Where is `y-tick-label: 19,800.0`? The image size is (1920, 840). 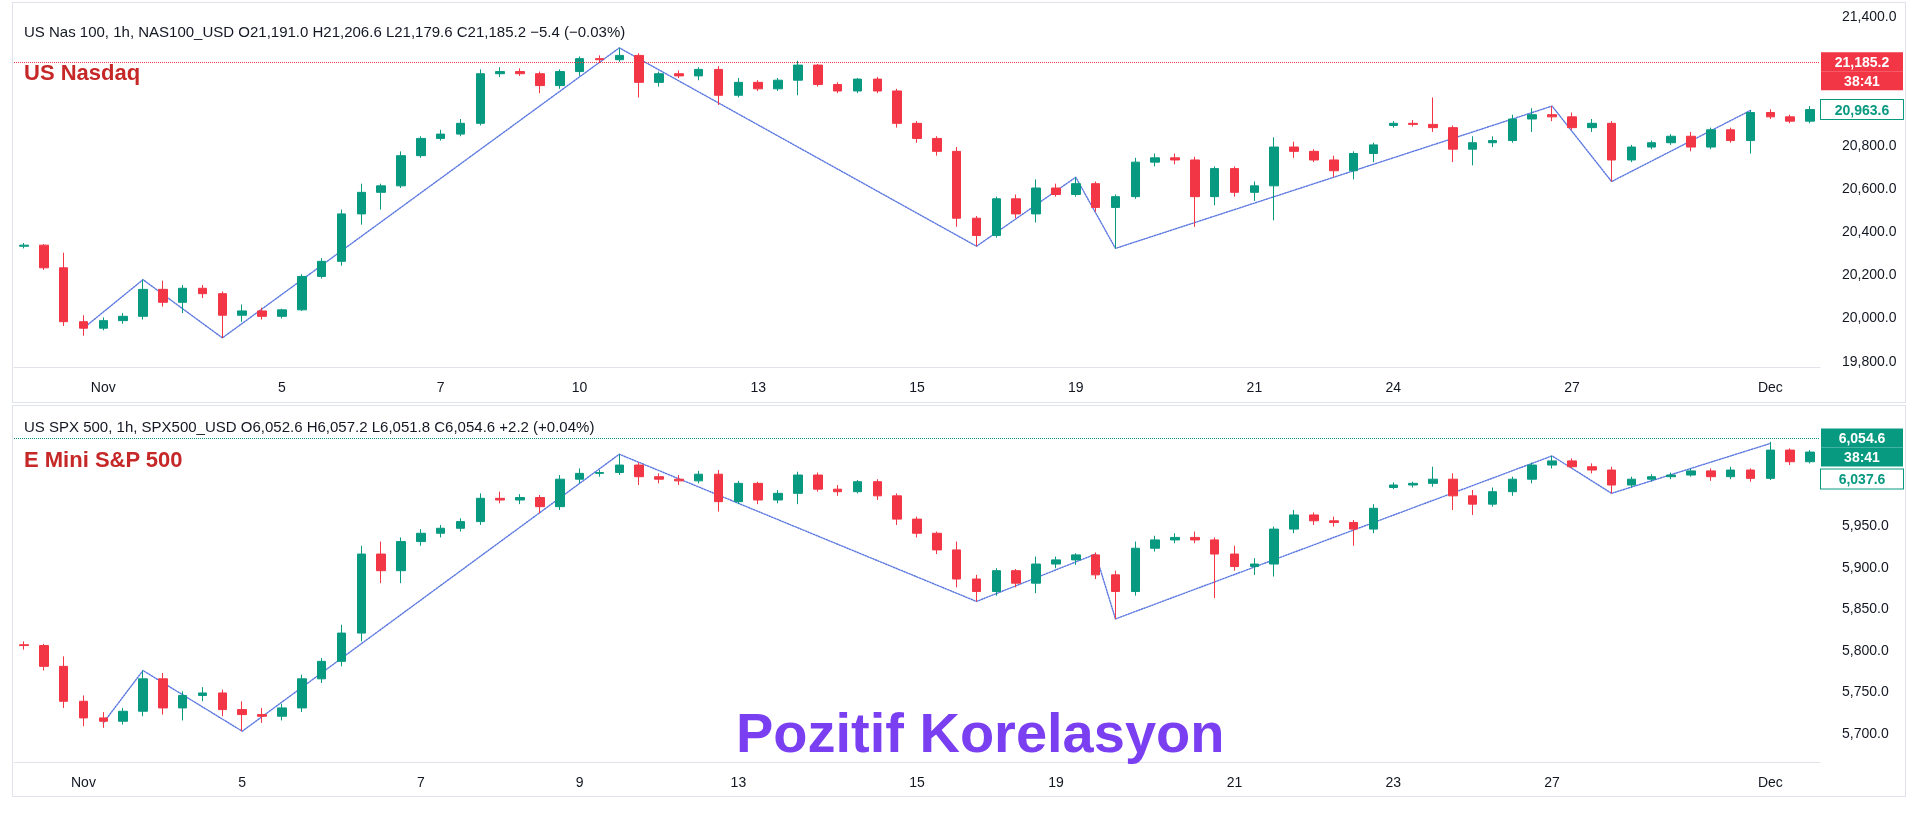 y-tick-label: 19,800.0 is located at coordinates (1869, 360).